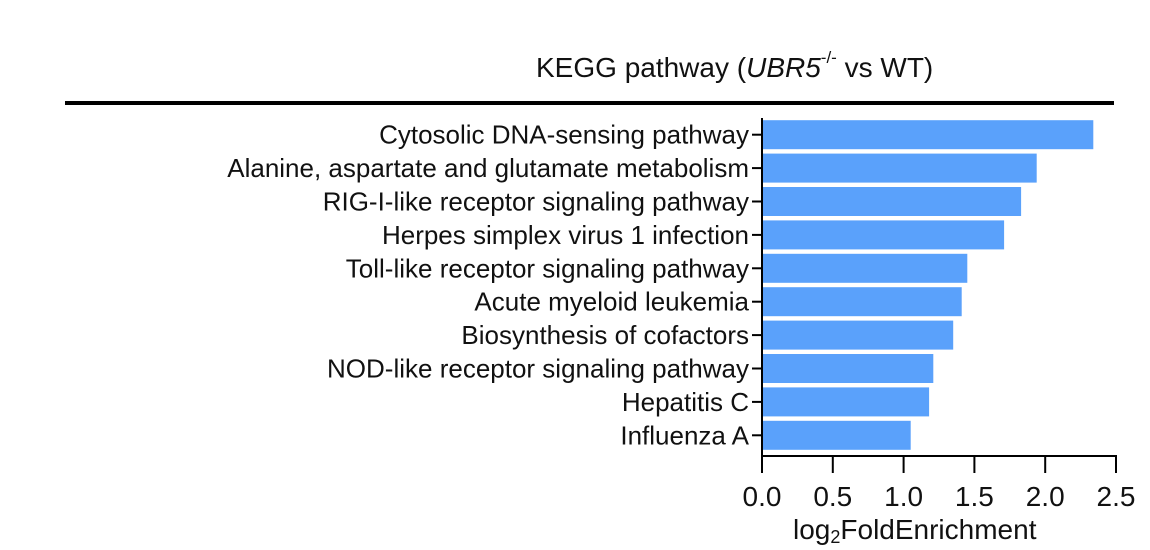 Image resolution: width=1150 pixels, height=550 pixels. I want to click on category-label: Cytosolic DNA-sensing pathway, so click(564, 135).